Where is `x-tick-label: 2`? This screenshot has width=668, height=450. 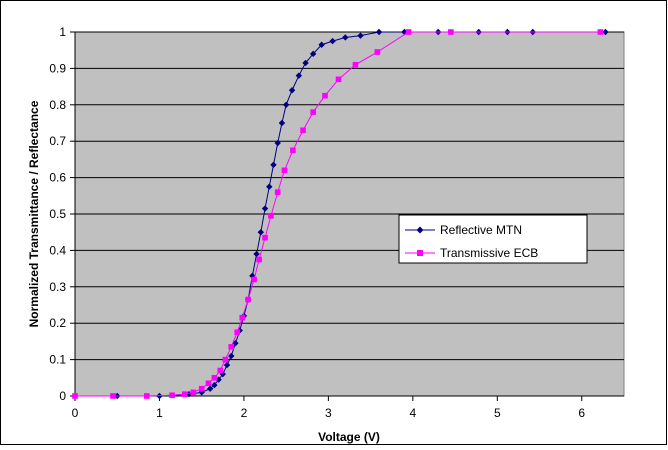
x-tick-label: 2 is located at coordinates (244, 413).